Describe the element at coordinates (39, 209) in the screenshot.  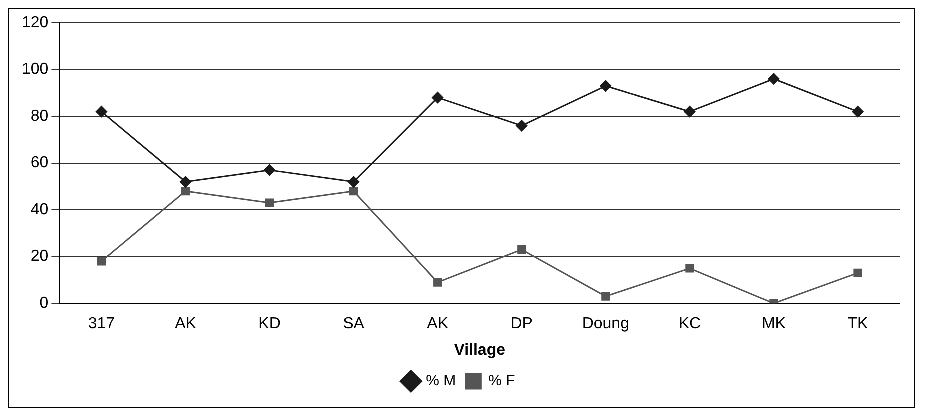
I see `y-tick-label: 40` at that location.